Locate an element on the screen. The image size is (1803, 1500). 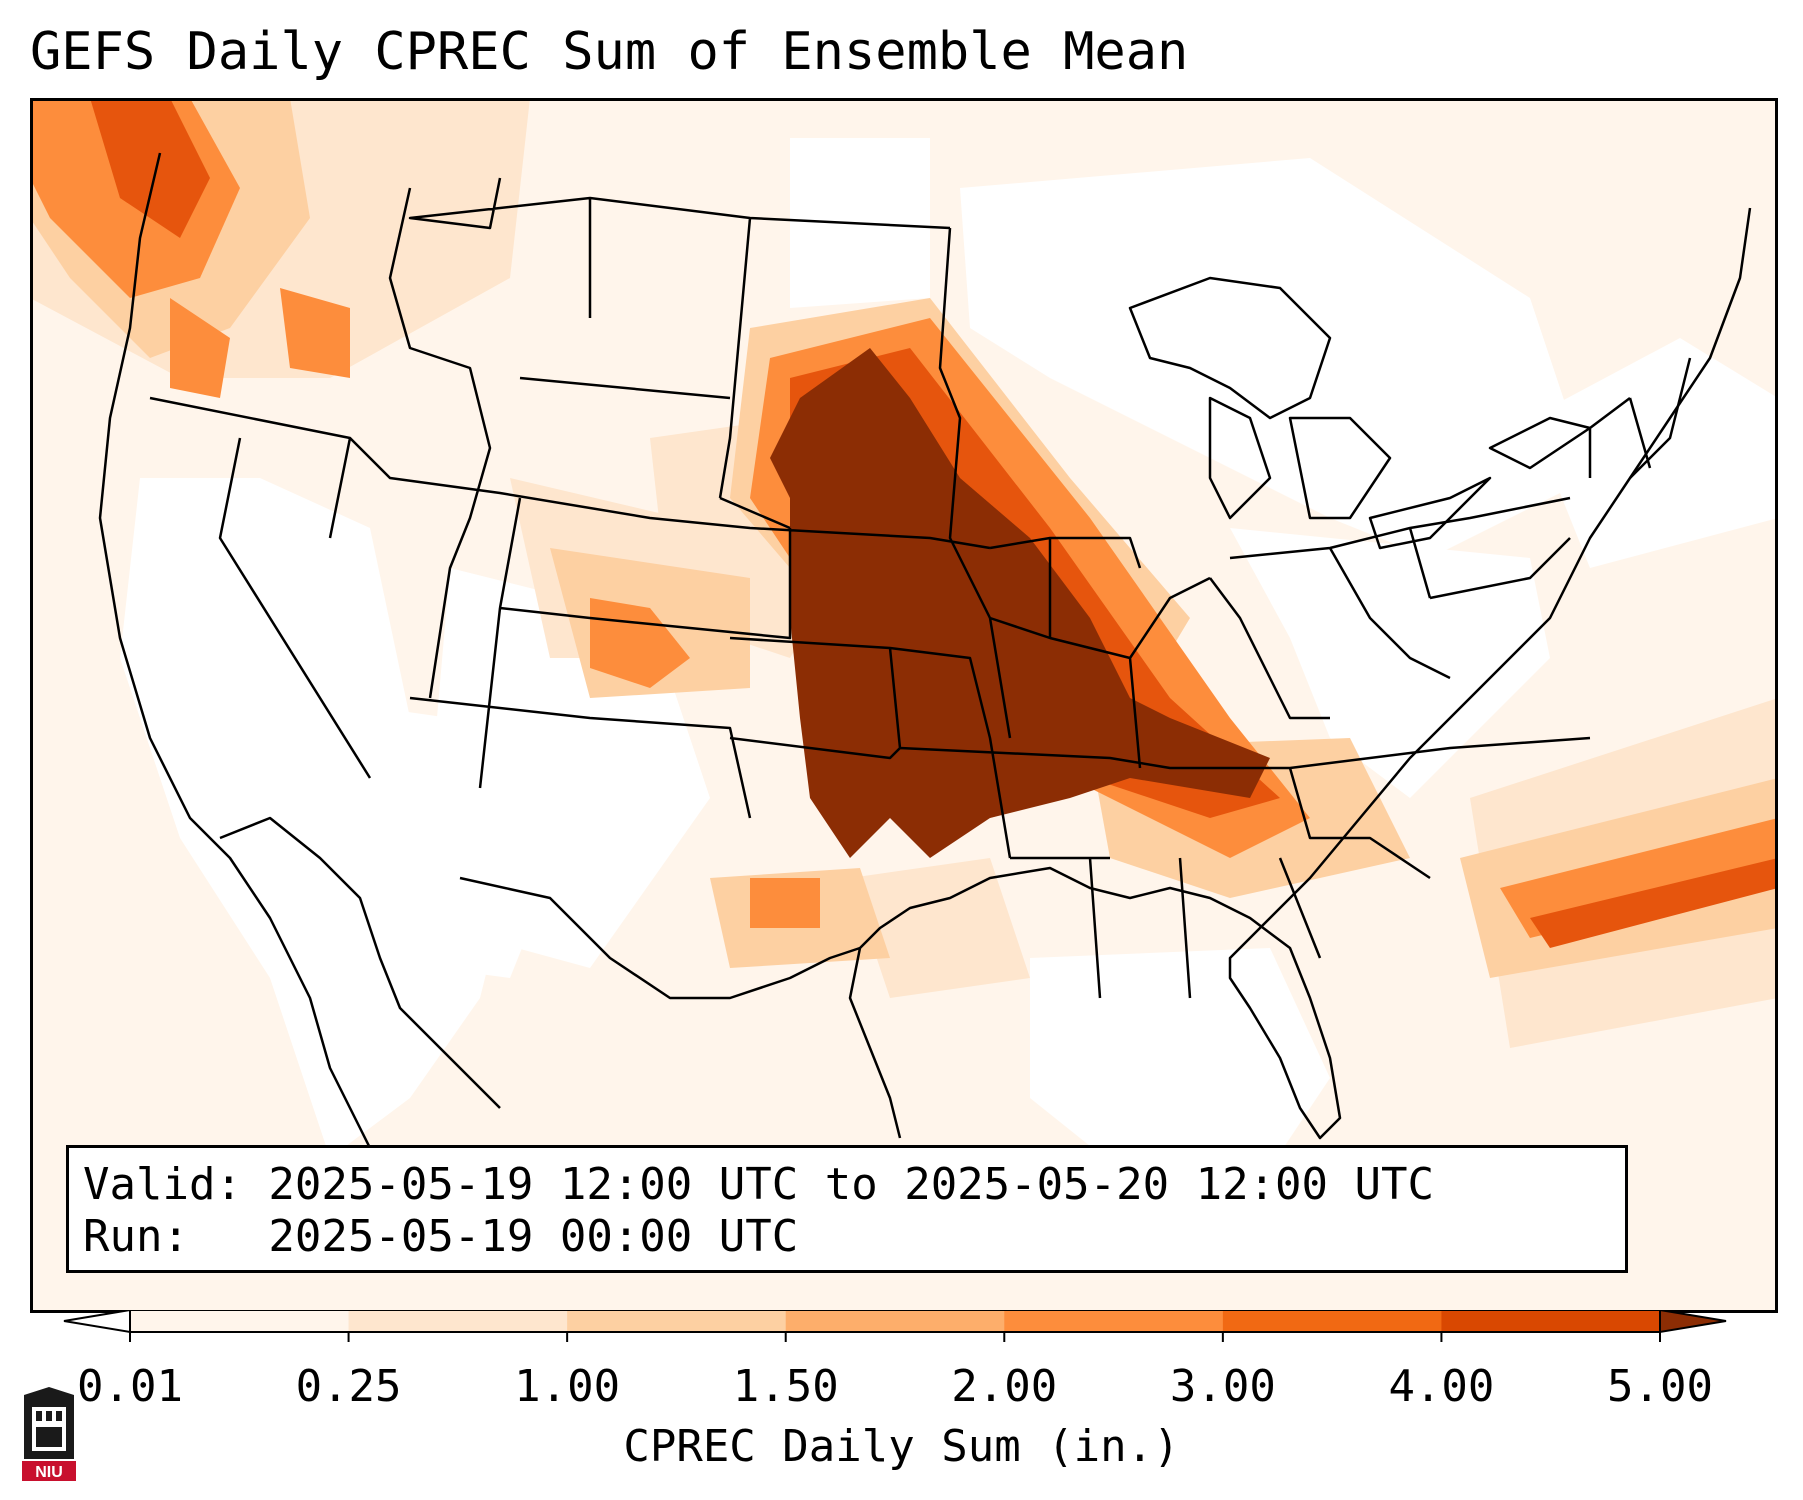
niu-logo-icon: NIU is located at coordinates (49, 1434).